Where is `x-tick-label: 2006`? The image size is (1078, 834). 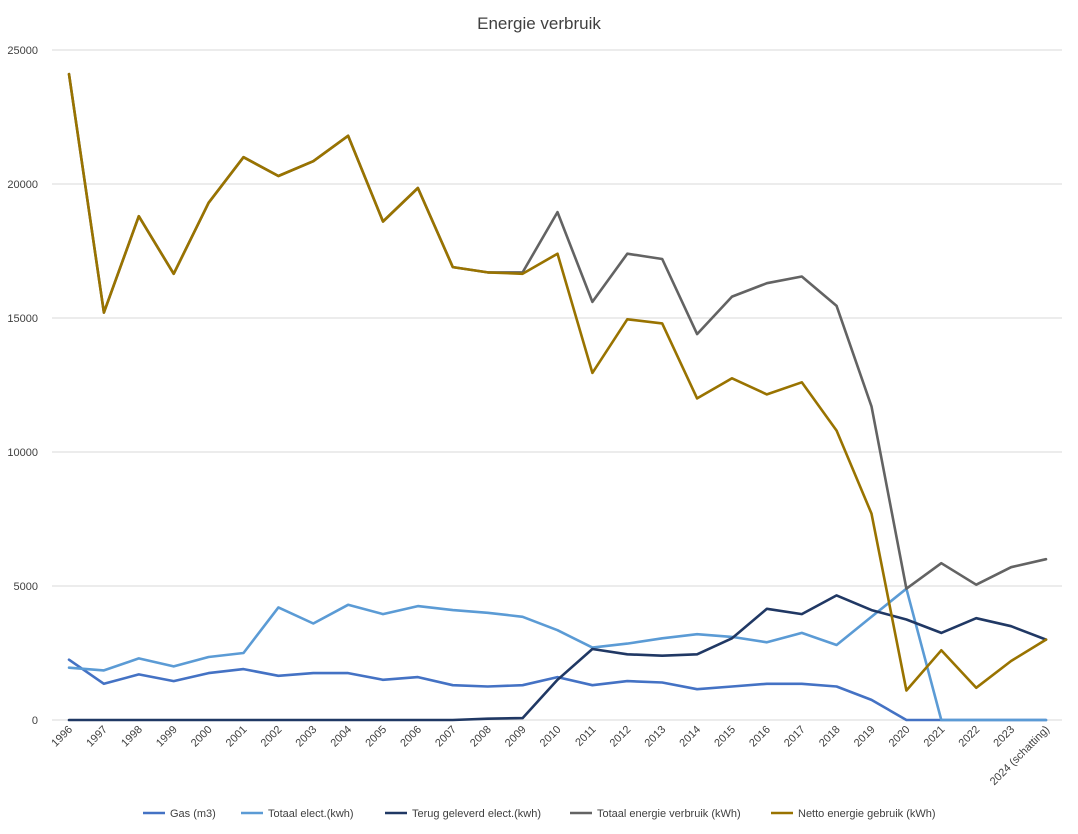 x-tick-label: 2006 is located at coordinates (411, 737).